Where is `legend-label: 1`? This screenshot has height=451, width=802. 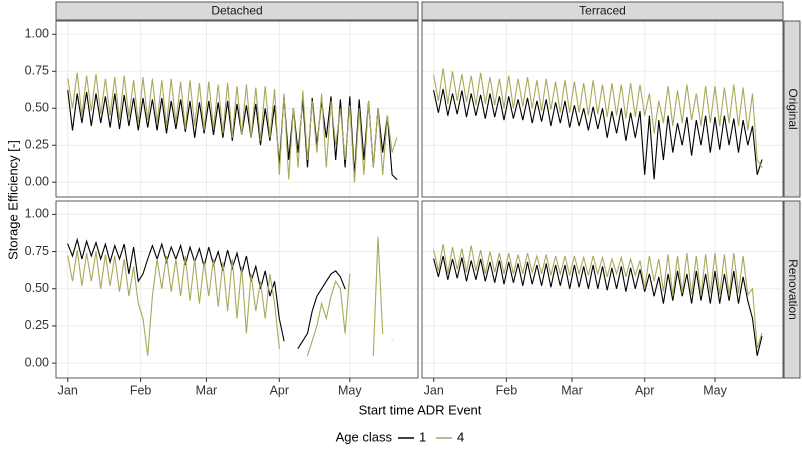
legend-label: 1 is located at coordinates (422, 436).